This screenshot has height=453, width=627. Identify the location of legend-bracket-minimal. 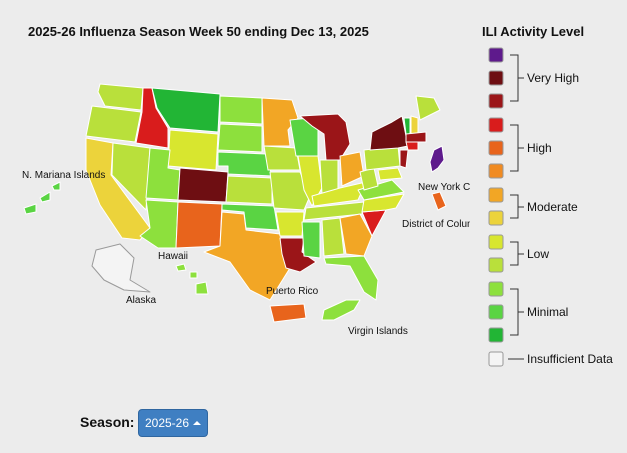
(517, 312).